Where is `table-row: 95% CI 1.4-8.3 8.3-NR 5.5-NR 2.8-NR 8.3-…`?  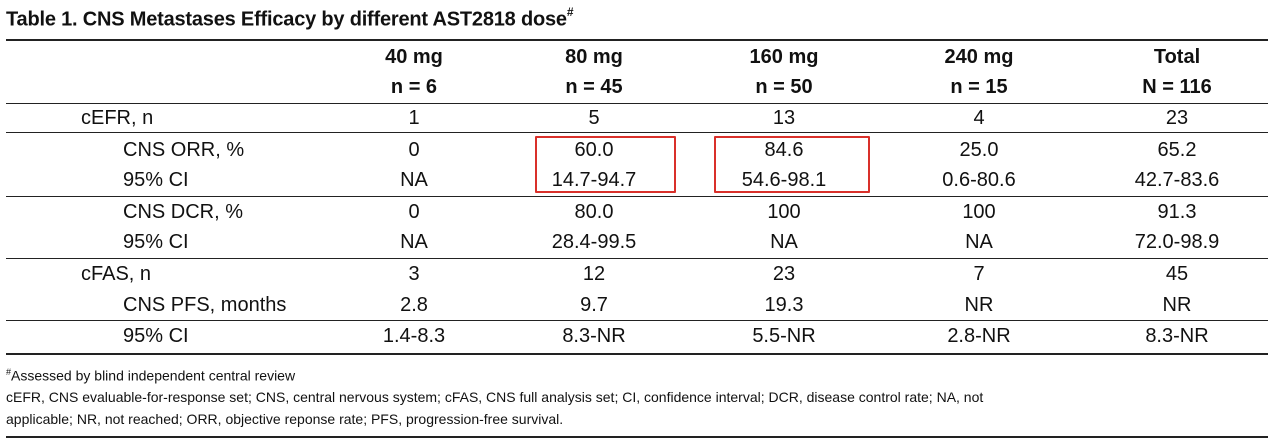 table-row: 95% CI 1.4-8.3 8.3-NR 5.5-NR 2.8-NR 8.3-… is located at coordinates (631, 336).